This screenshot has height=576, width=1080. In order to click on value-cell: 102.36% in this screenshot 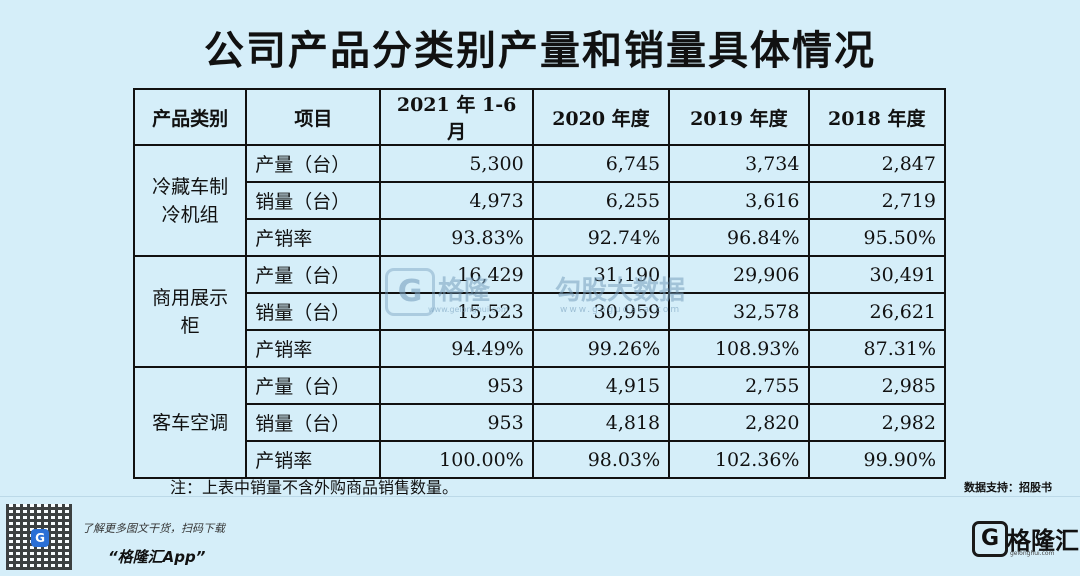, I will do `click(739, 459)`.